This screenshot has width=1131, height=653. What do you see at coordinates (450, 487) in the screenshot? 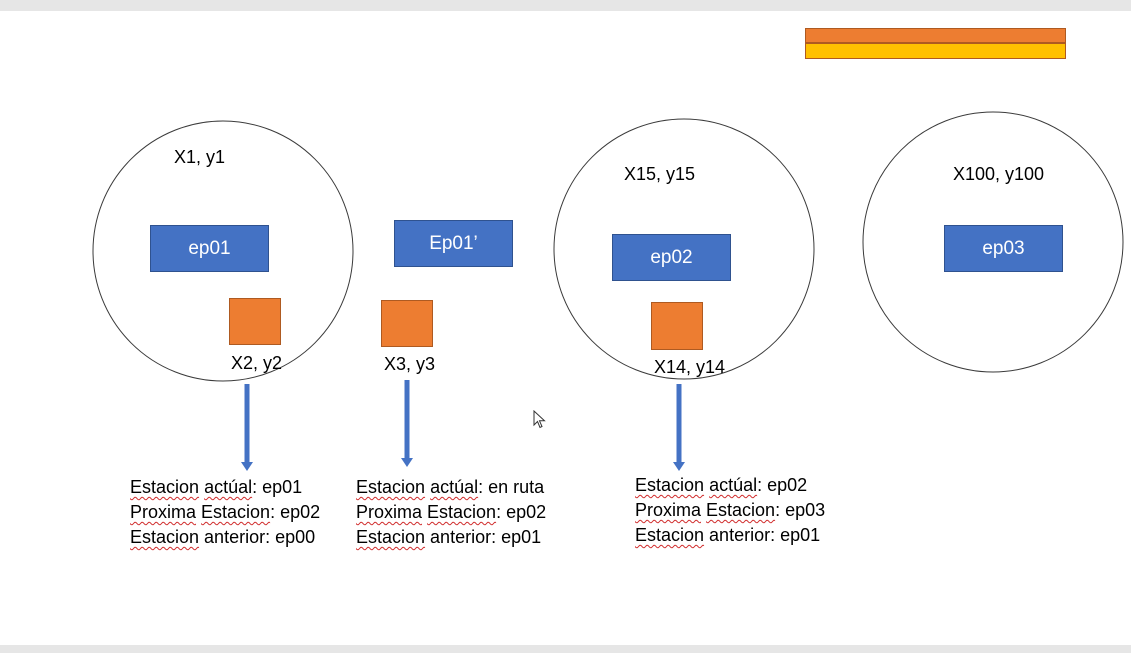
I see `info-current-station-2: Estacion actúal: en ruta` at bounding box center [450, 487].